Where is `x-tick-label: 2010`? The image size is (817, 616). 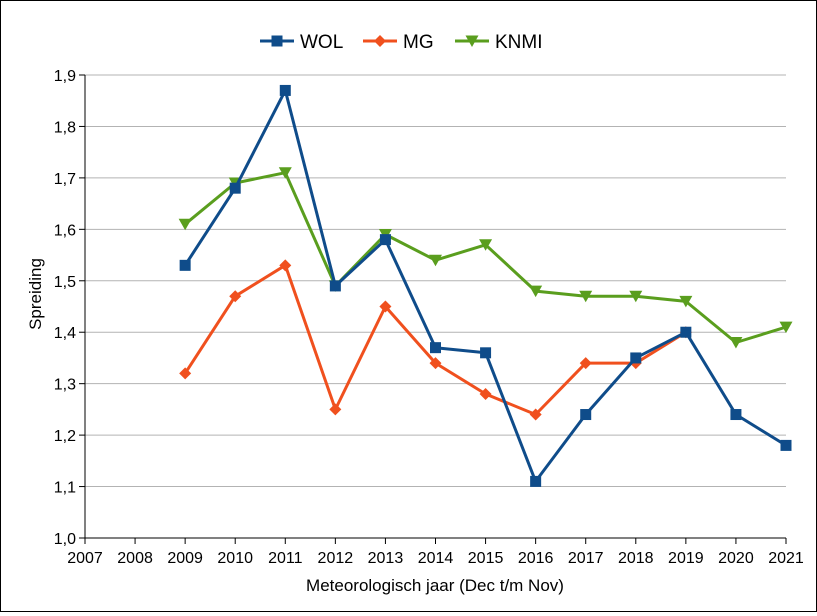
x-tick-label: 2010 is located at coordinates (235, 558).